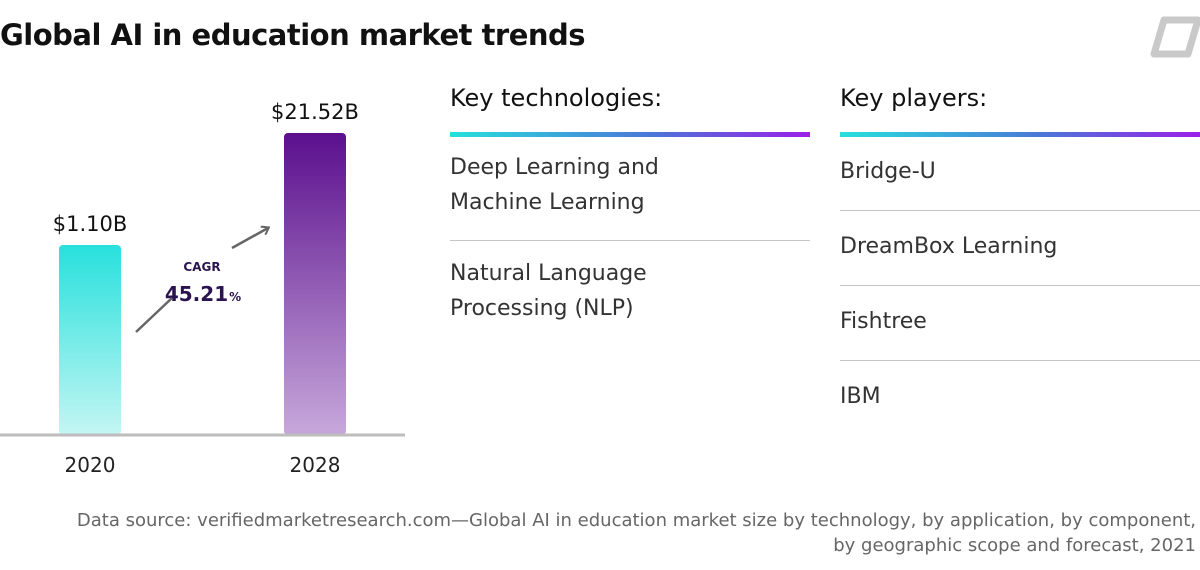 Image resolution: width=1200 pixels, height=570 pixels. What do you see at coordinates (542, 308) in the screenshot?
I see `technology-line: Processing (NLP)` at bounding box center [542, 308].